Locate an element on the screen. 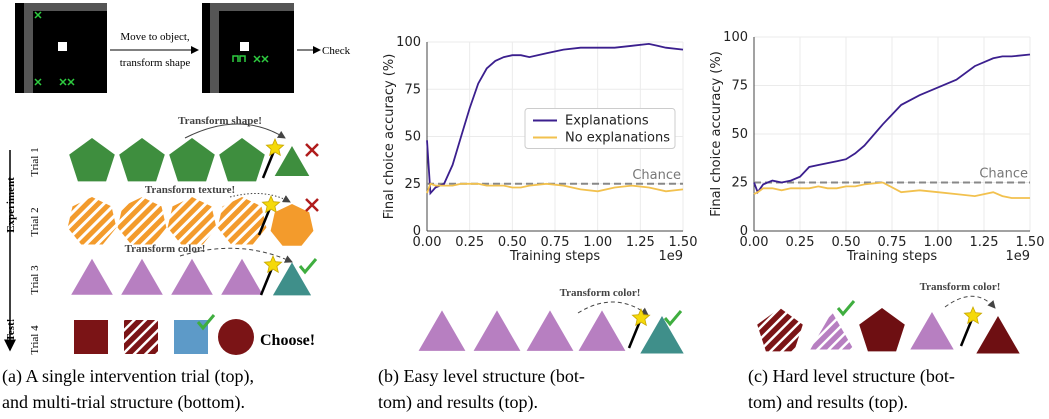 This screenshot has height=419, width=1049. caption: (b) Easy level structure (bot- is located at coordinates (481, 376).